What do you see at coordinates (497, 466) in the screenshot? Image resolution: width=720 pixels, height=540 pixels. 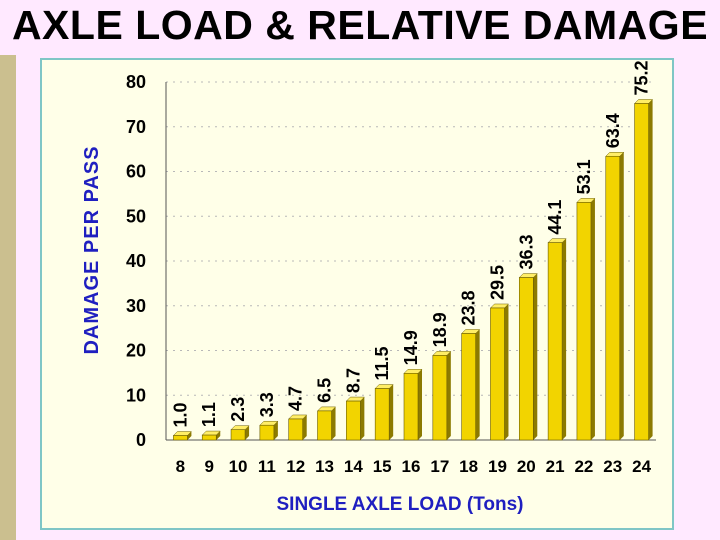 I see `x-tick-label: 19` at bounding box center [497, 466].